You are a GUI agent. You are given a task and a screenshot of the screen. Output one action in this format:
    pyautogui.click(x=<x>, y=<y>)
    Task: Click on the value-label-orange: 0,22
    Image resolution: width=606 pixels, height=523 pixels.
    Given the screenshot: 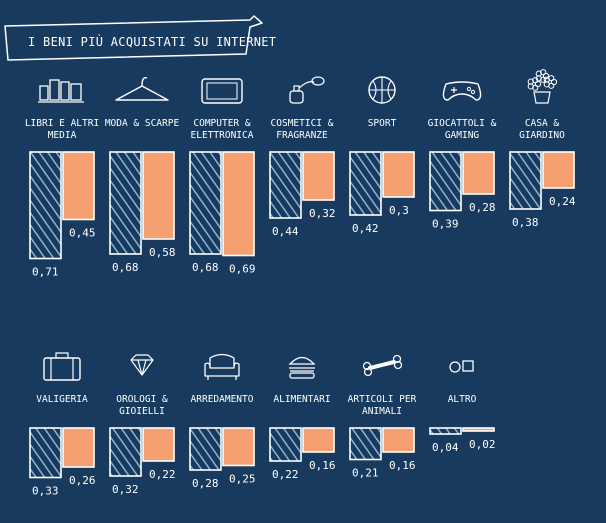 What is the action you would take?
    pyautogui.click(x=162, y=474)
    